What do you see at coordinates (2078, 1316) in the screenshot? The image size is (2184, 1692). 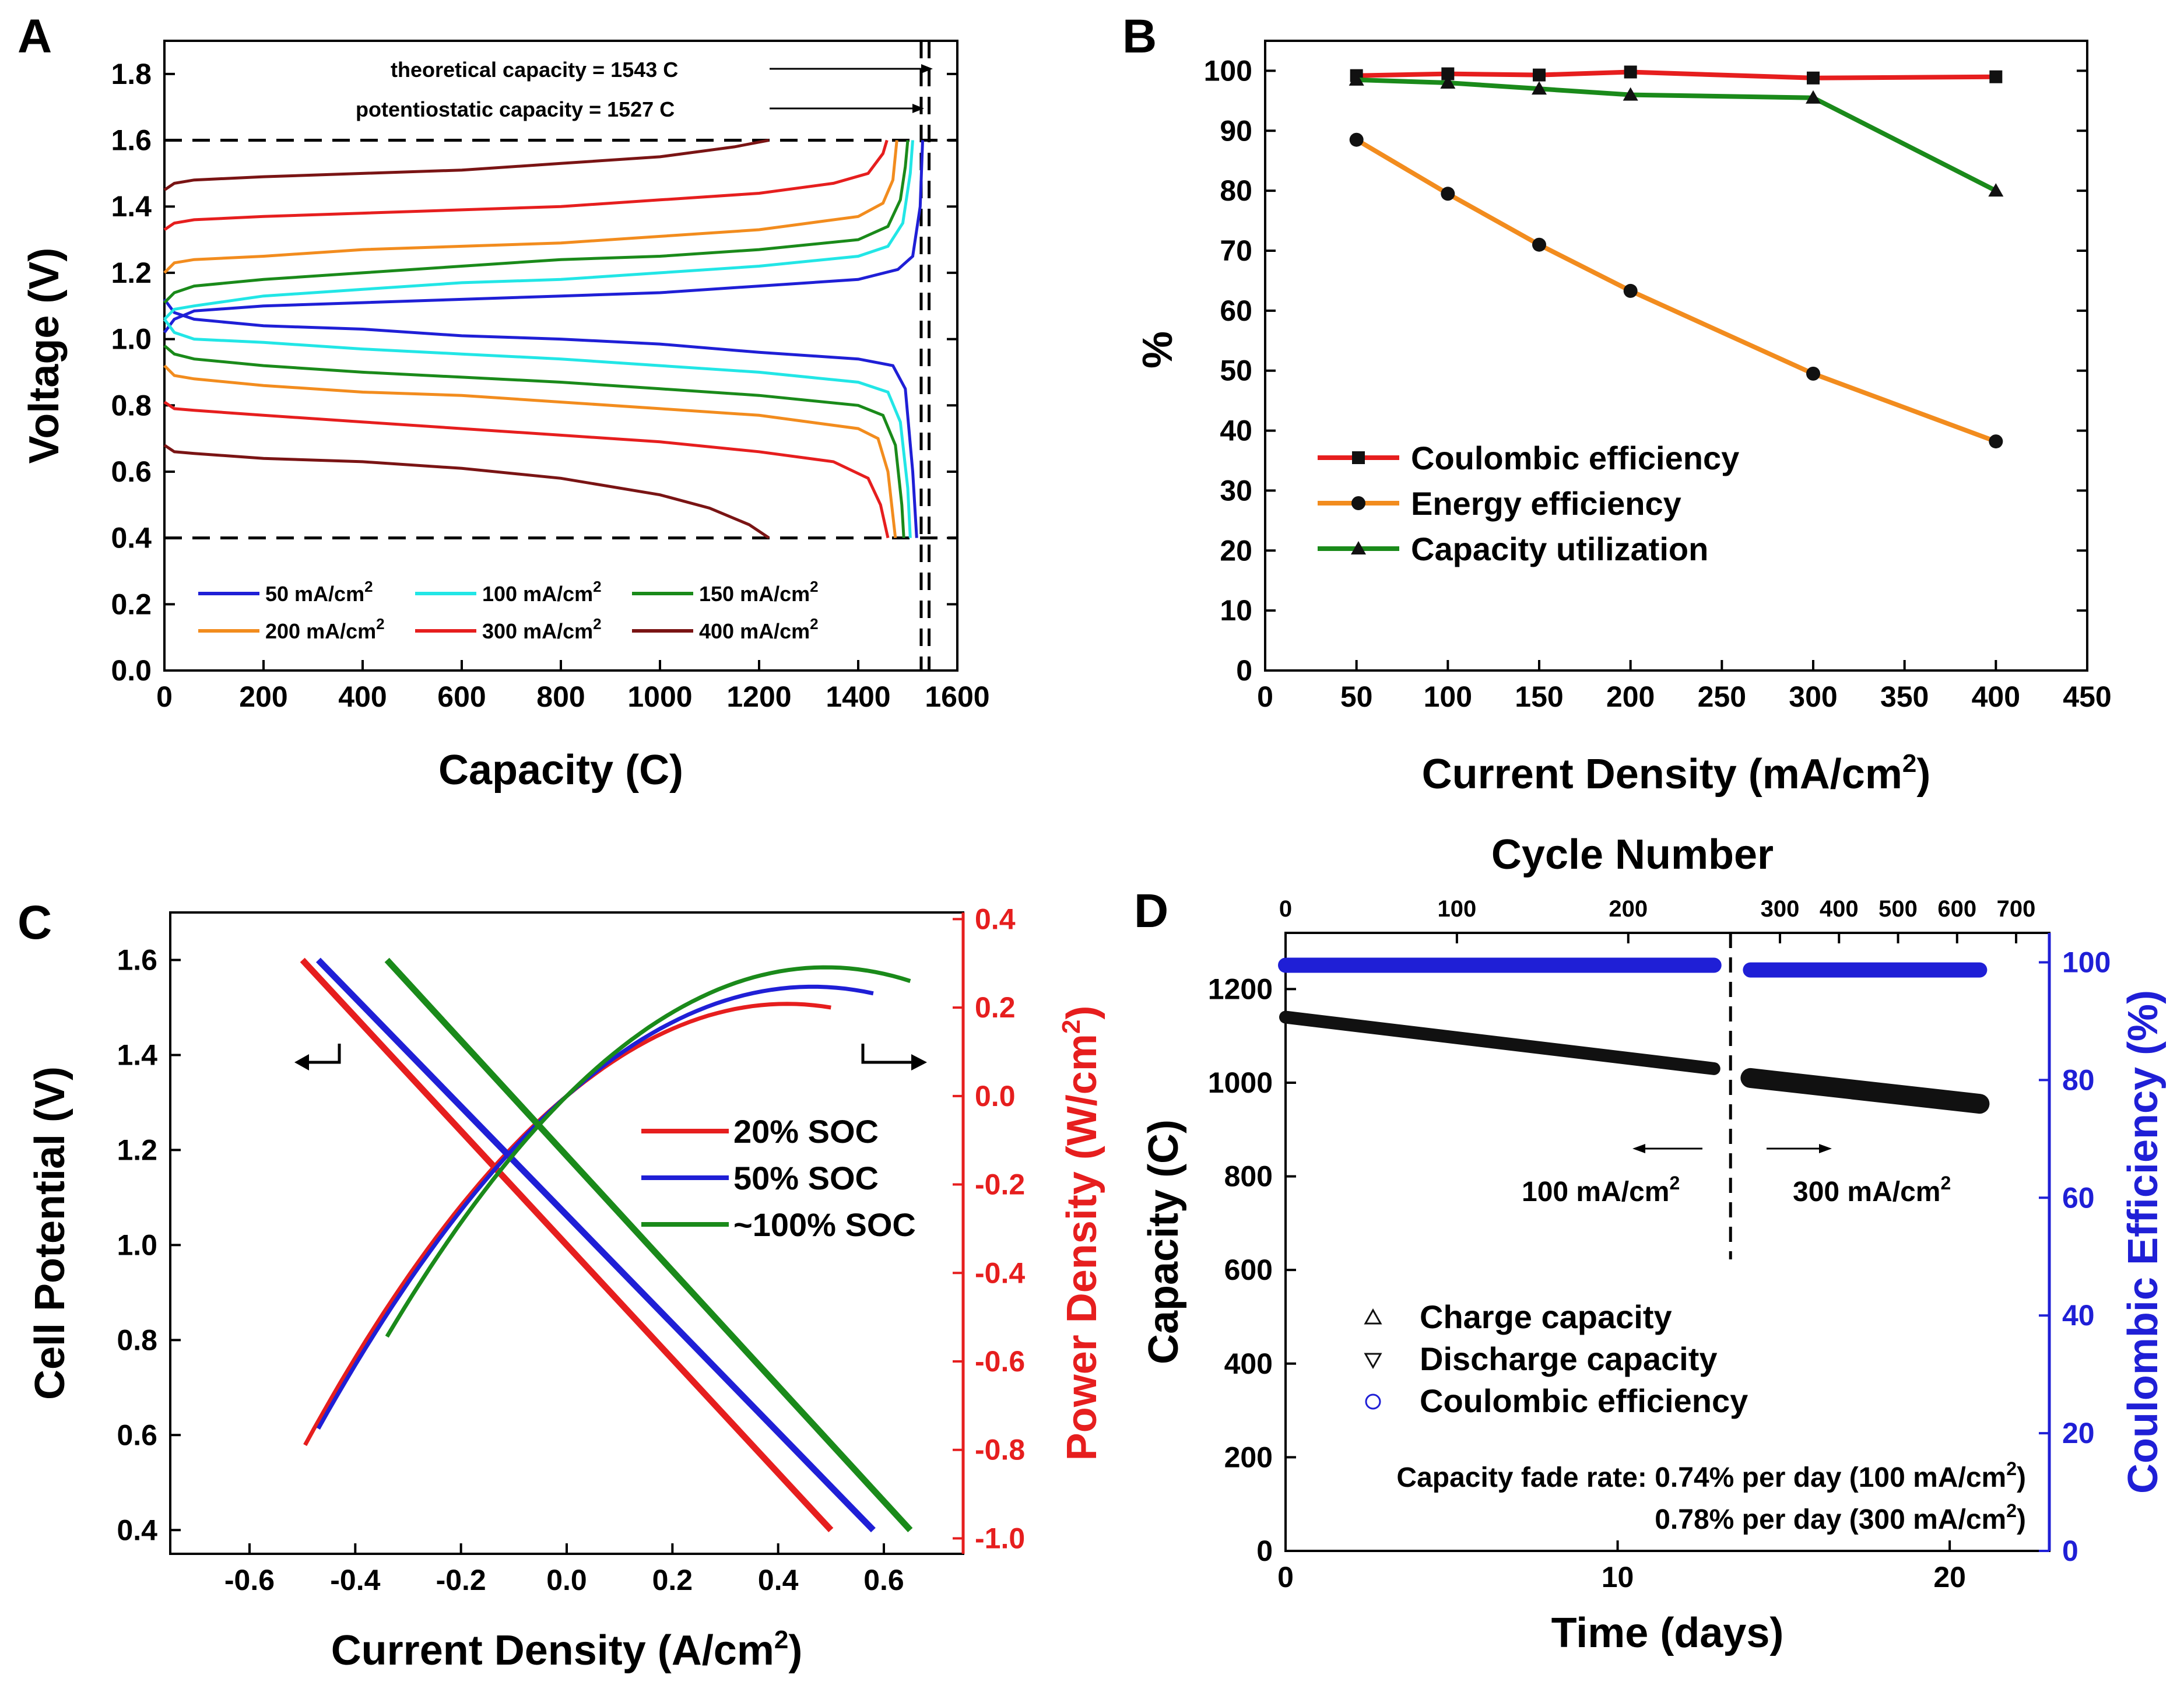 I see `panel-d-y2tick-label: 40` at bounding box center [2078, 1316].